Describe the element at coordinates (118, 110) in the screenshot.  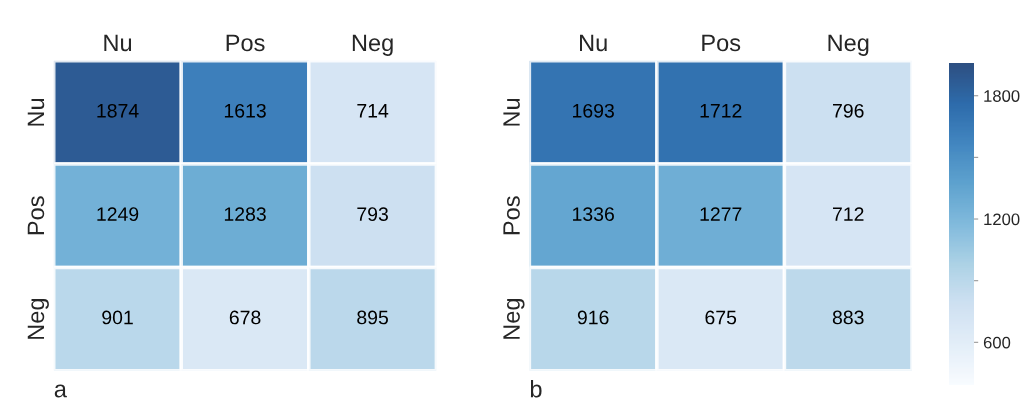
I see `data-label: 1874` at that location.